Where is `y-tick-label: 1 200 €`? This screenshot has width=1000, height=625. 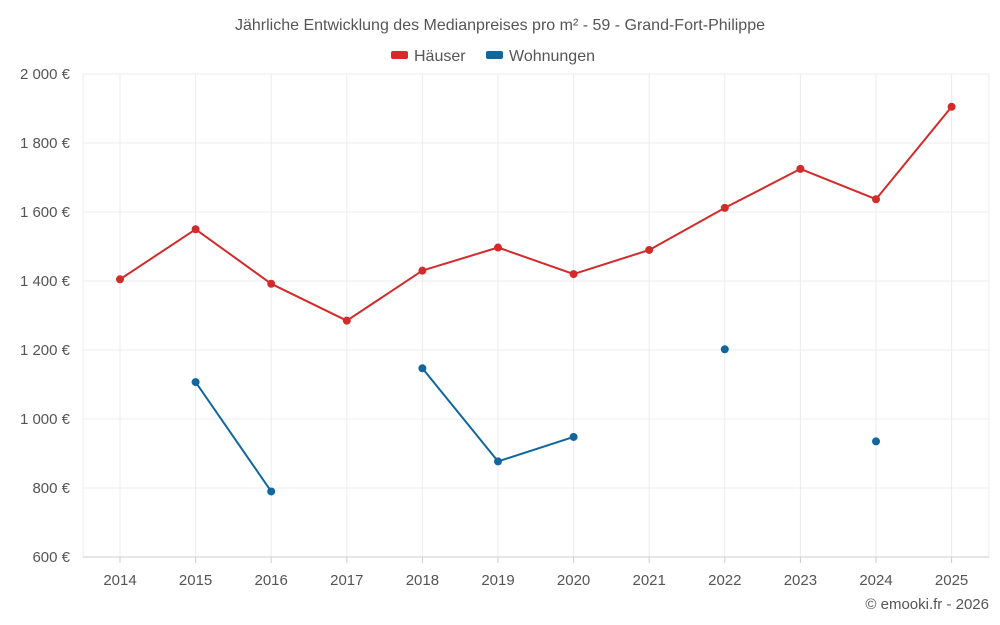 y-tick-label: 1 200 € is located at coordinates (45, 350).